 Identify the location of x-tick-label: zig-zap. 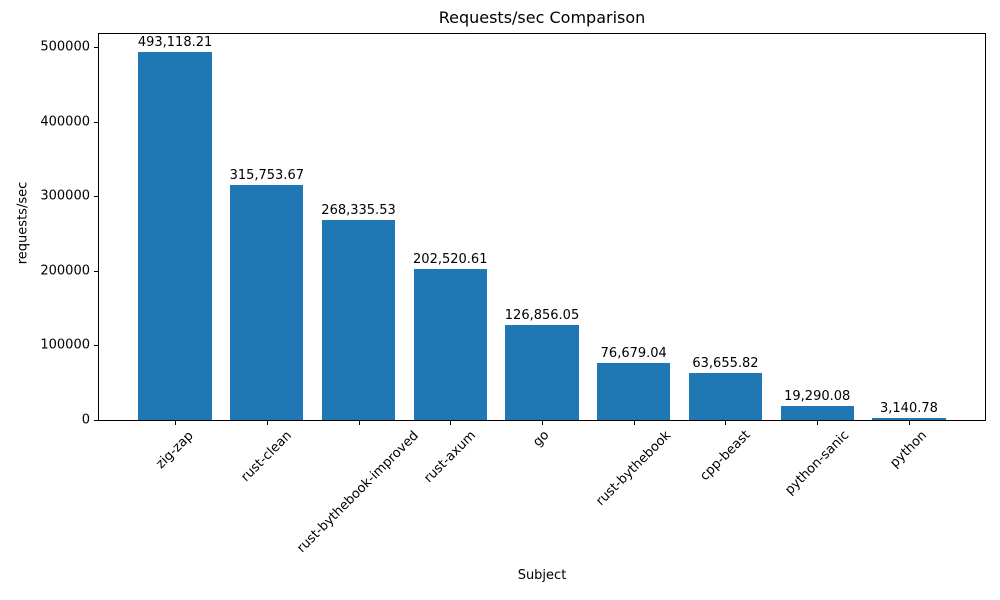
(175, 449).